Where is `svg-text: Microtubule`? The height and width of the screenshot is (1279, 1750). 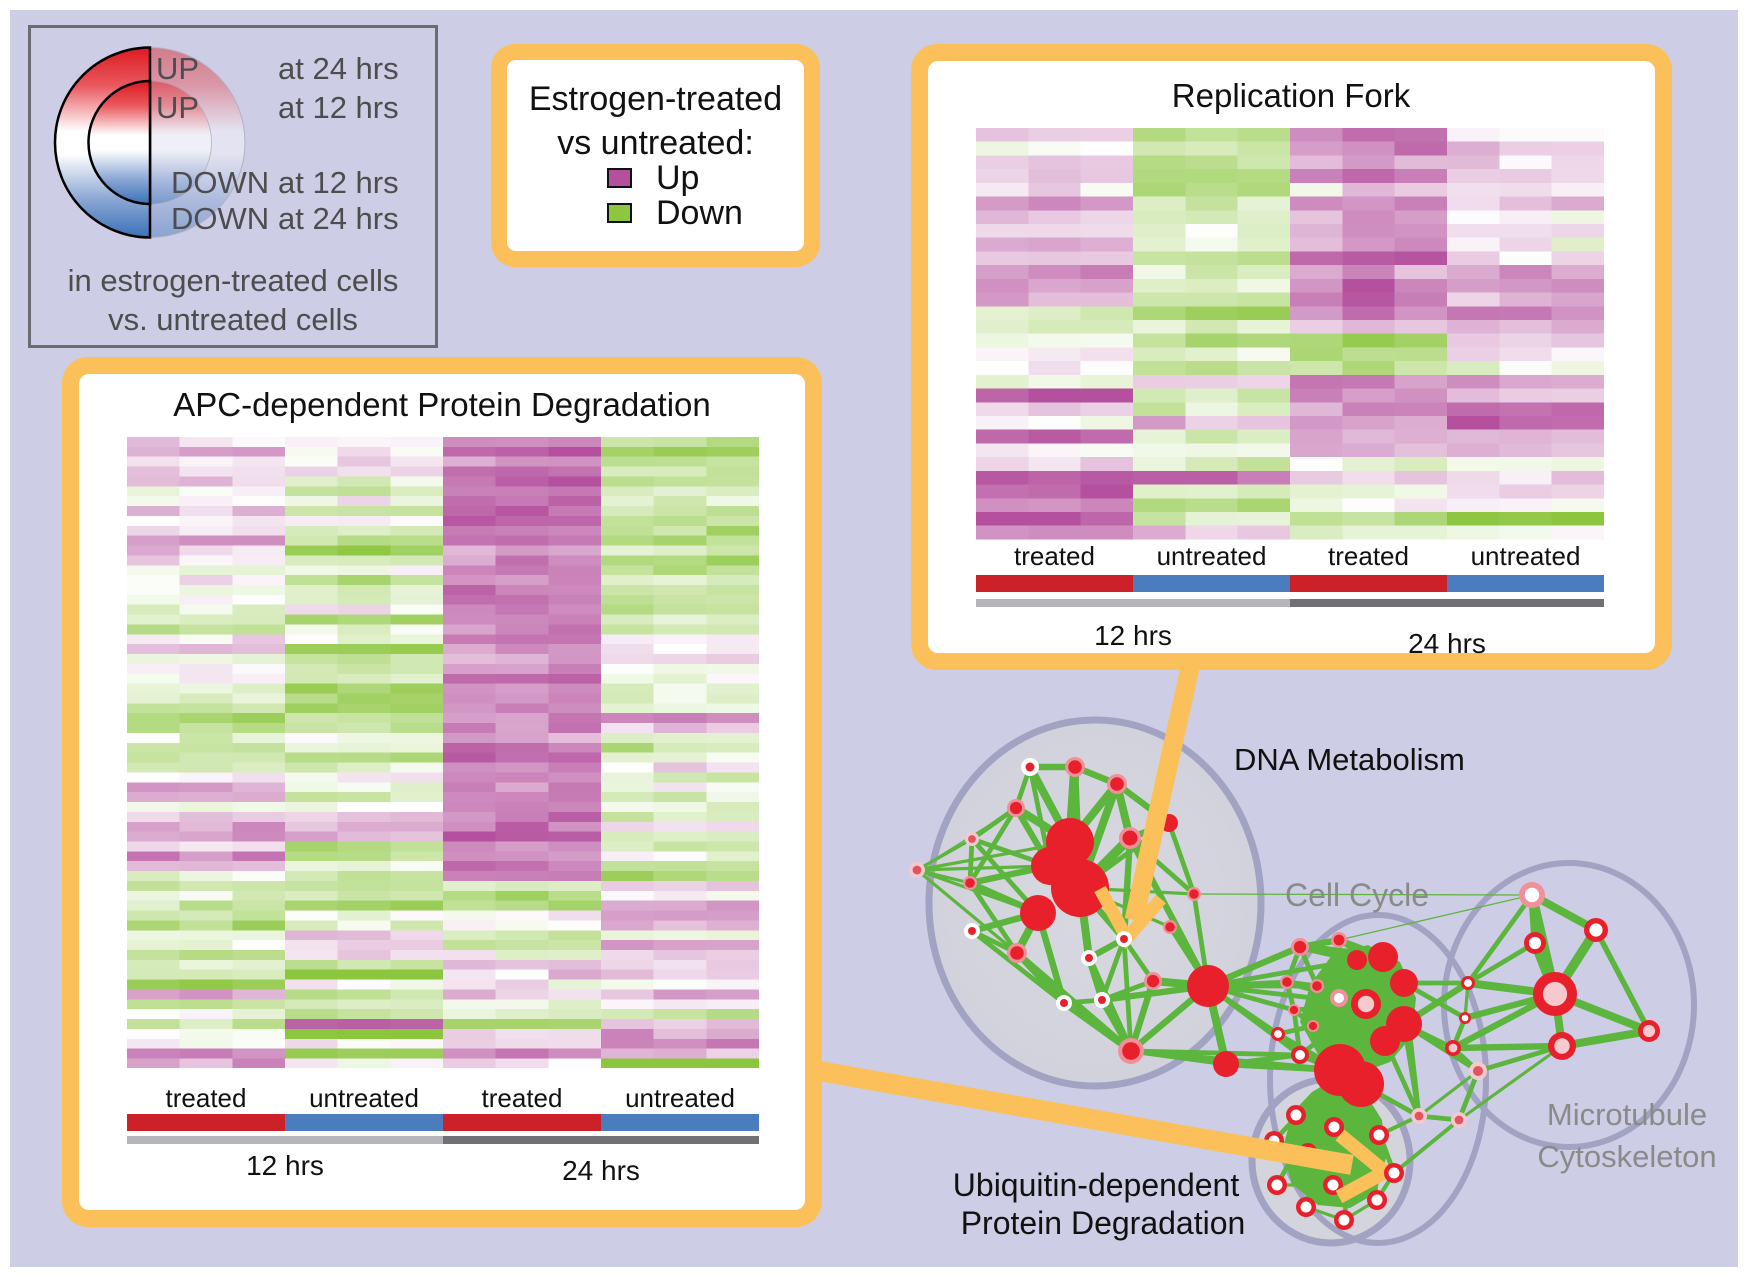 svg-text: Microtubule is located at coordinates (1627, 1114).